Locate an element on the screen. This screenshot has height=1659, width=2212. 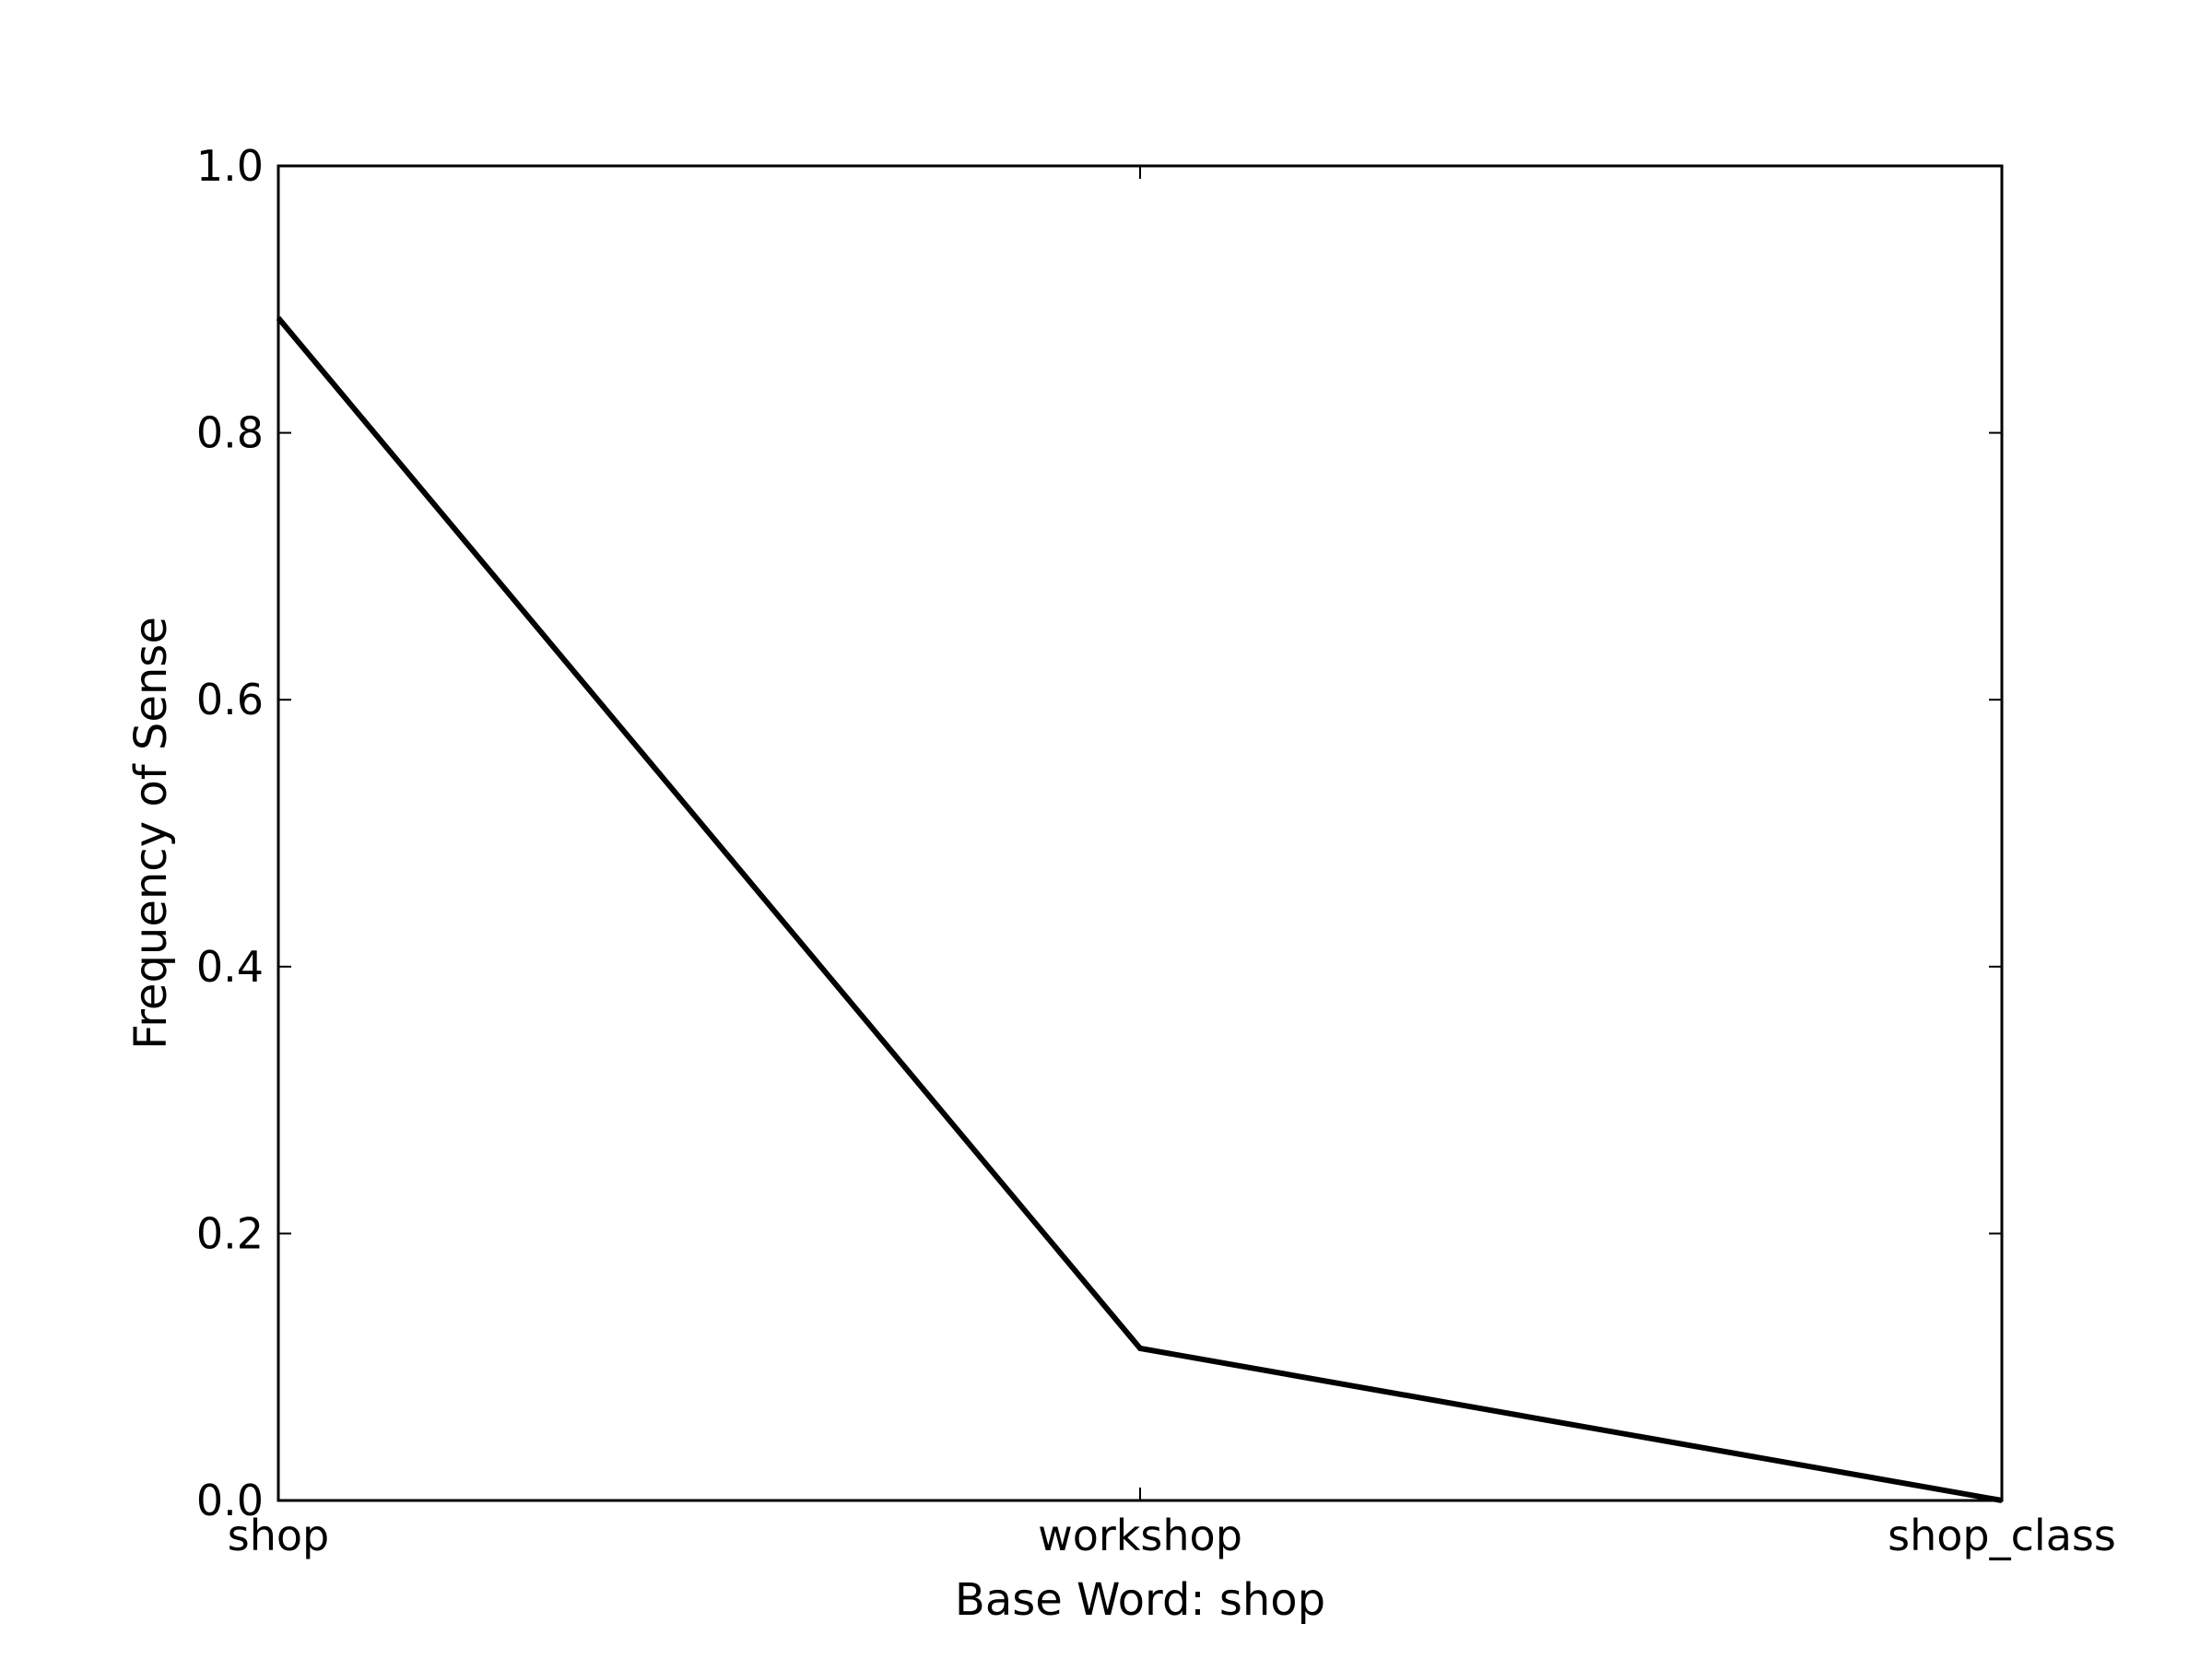
y-tick-label: 1.0 is located at coordinates (230, 166).